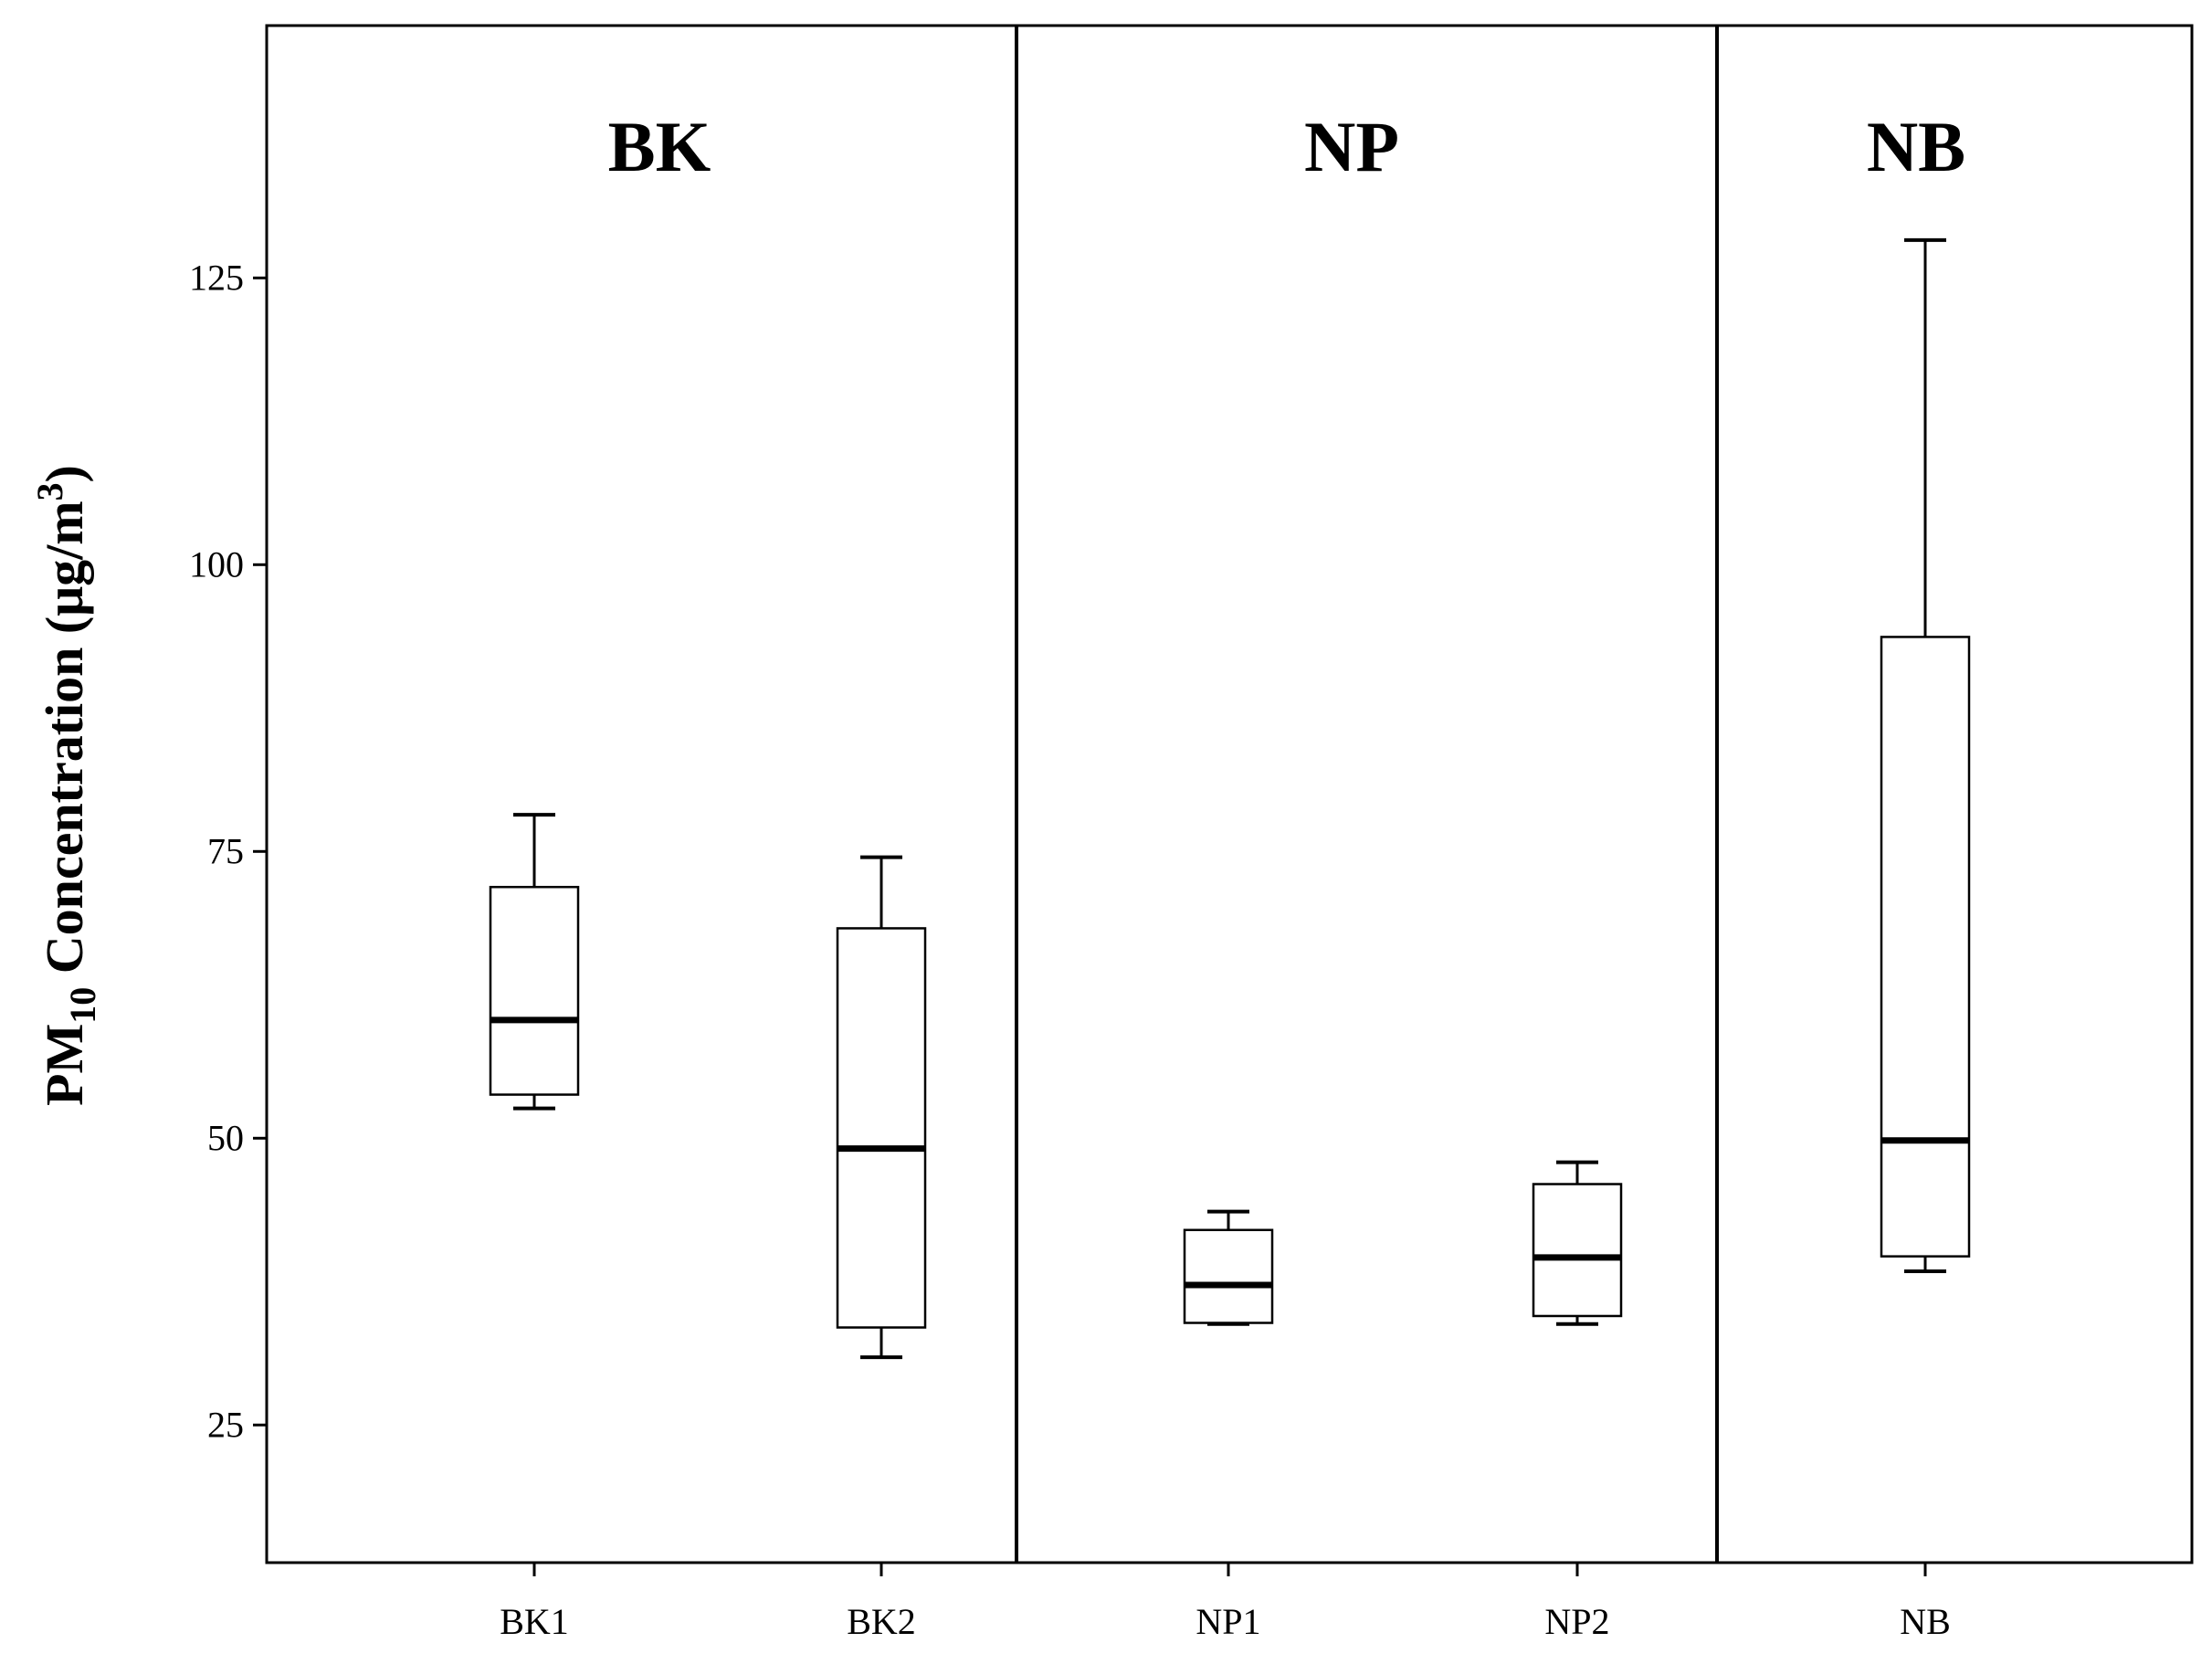  Describe the element at coordinates (1228, 1276) in the screenshot. I see `iqr-box-np1` at that location.